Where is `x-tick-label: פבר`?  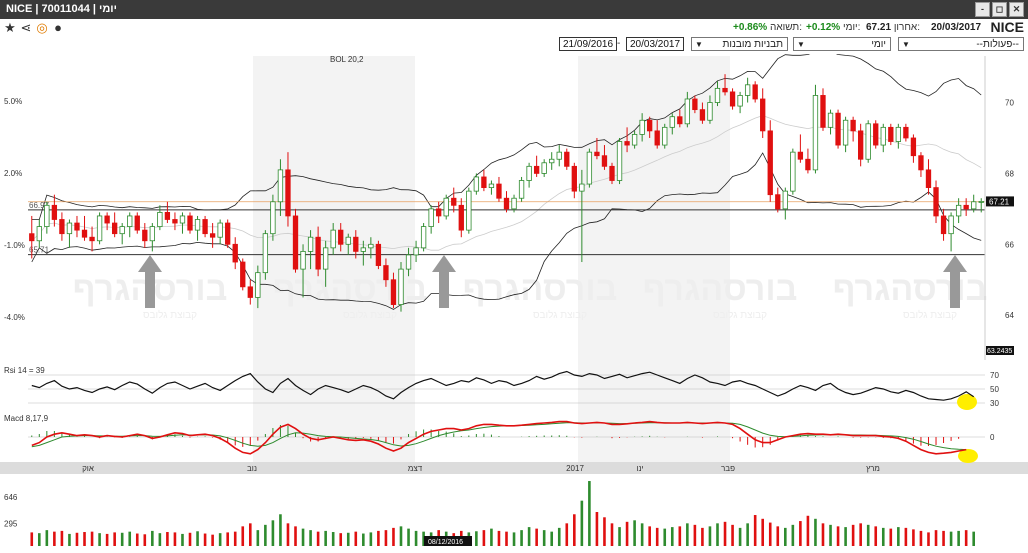
x-tick-label: פבר is located at coordinates (728, 468).